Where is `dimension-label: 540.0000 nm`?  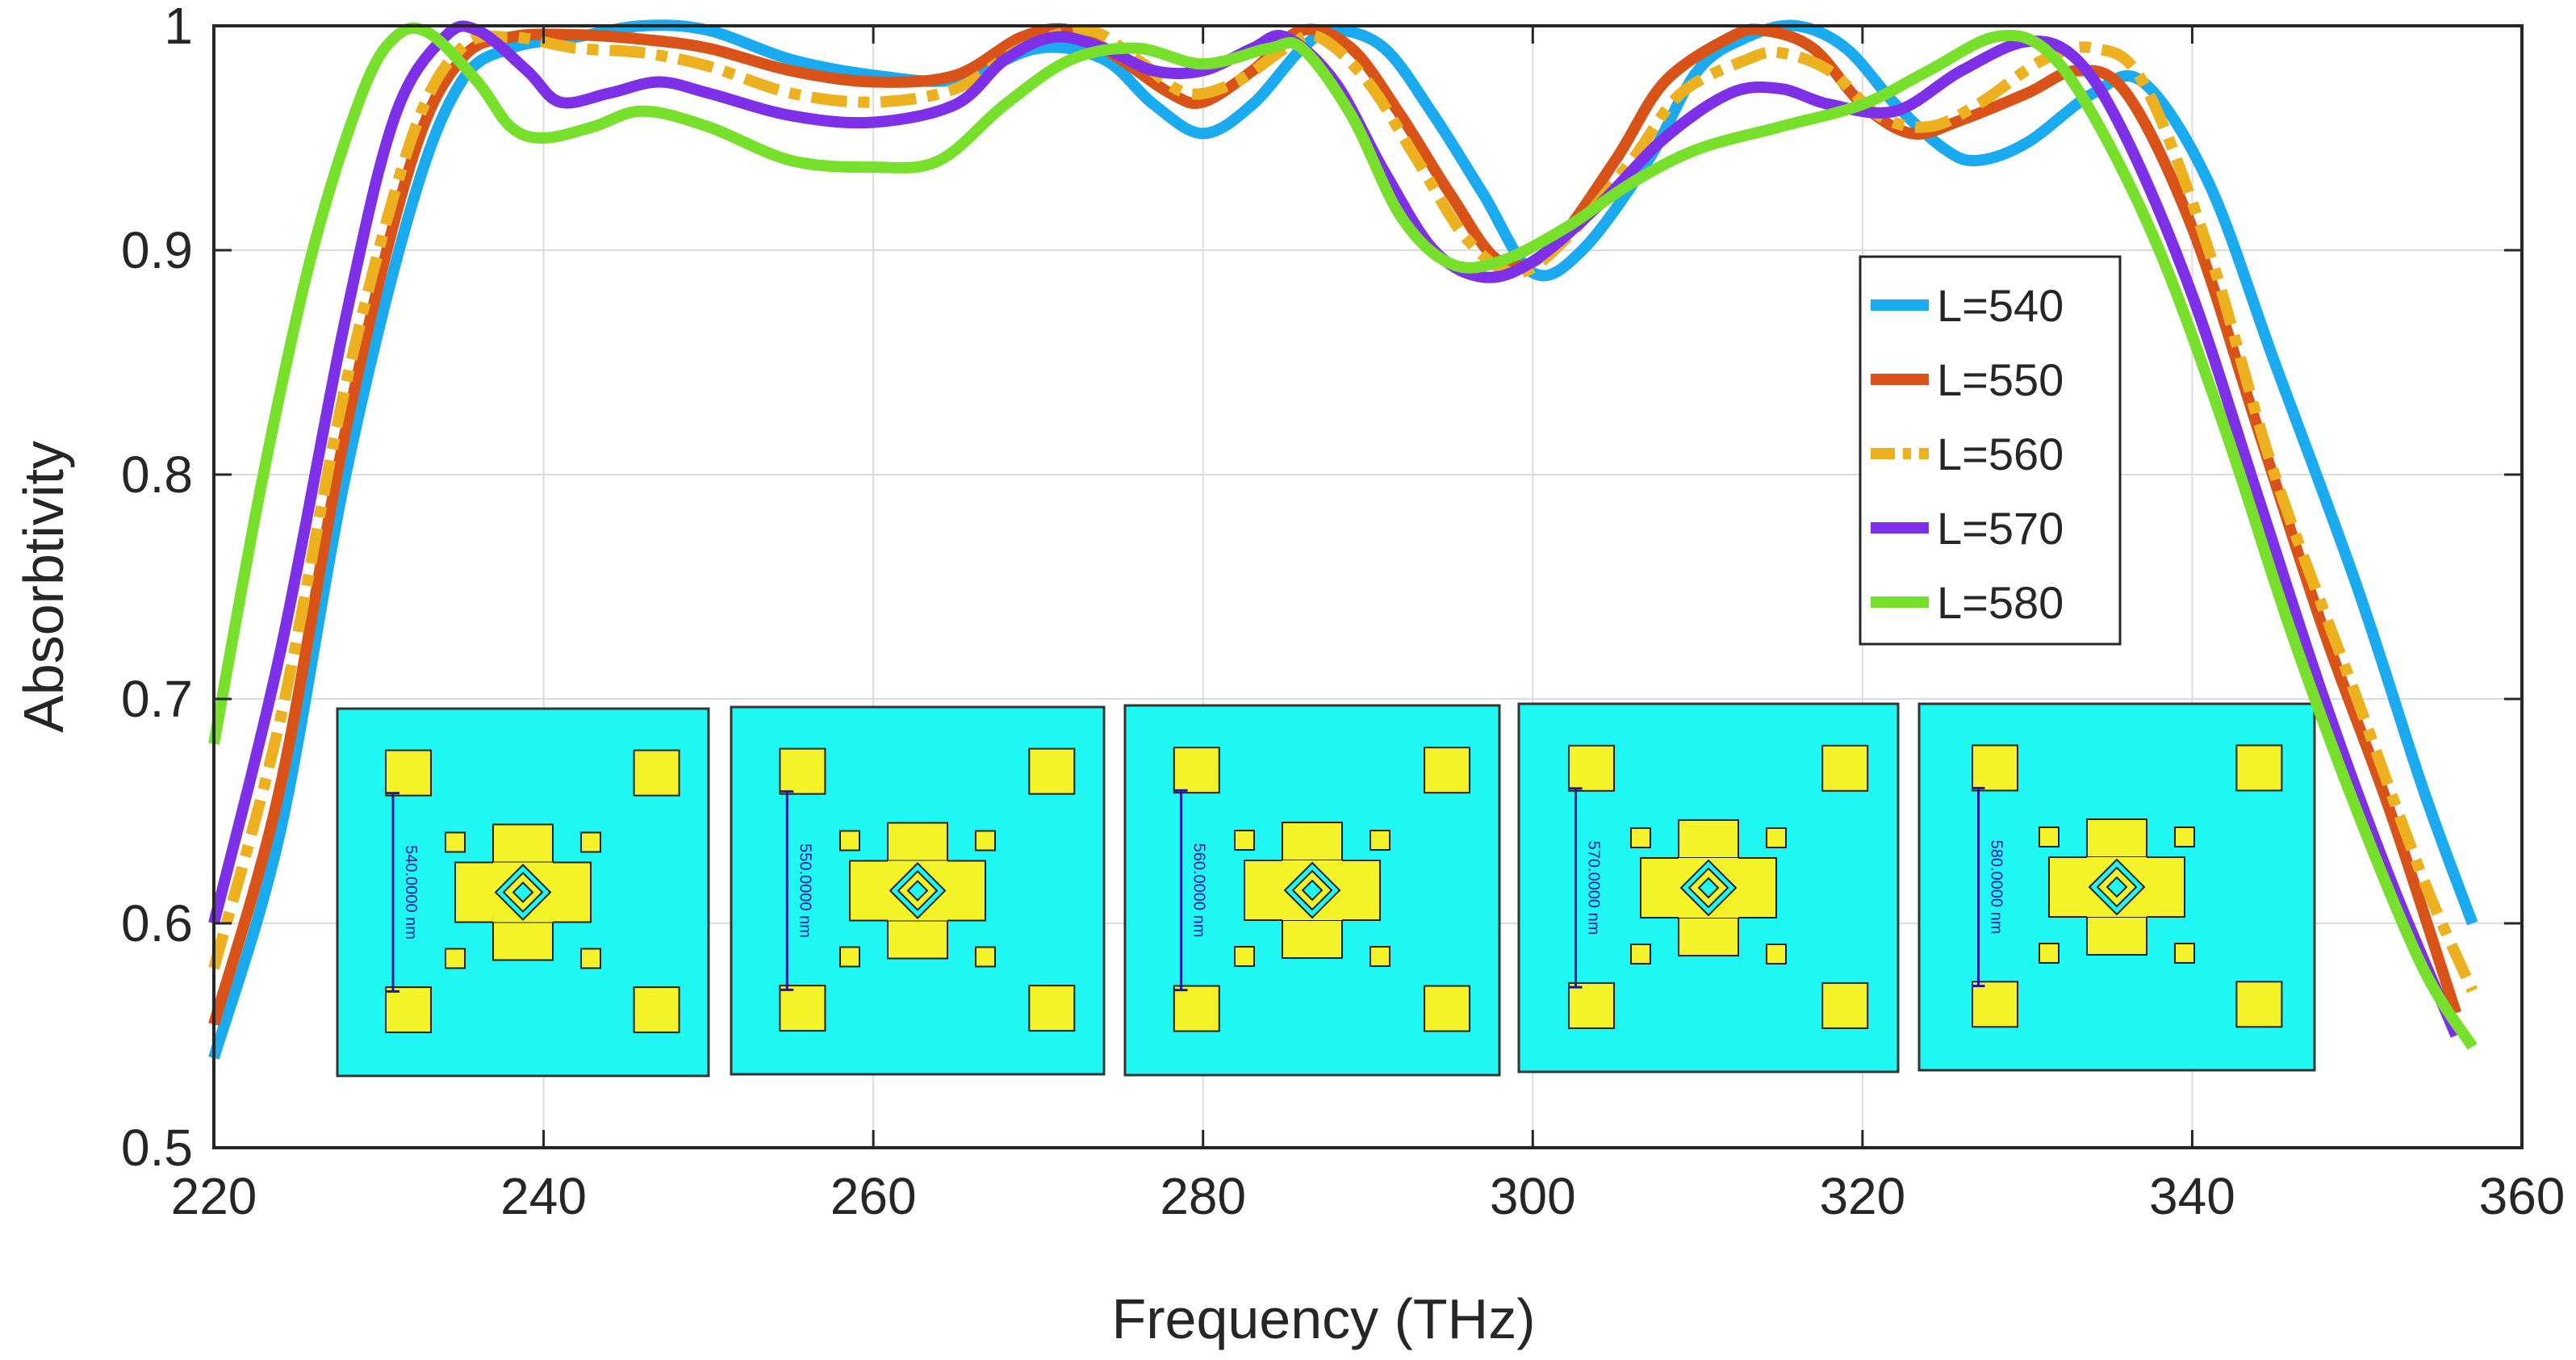
dimension-label: 540.0000 nm is located at coordinates (411, 892).